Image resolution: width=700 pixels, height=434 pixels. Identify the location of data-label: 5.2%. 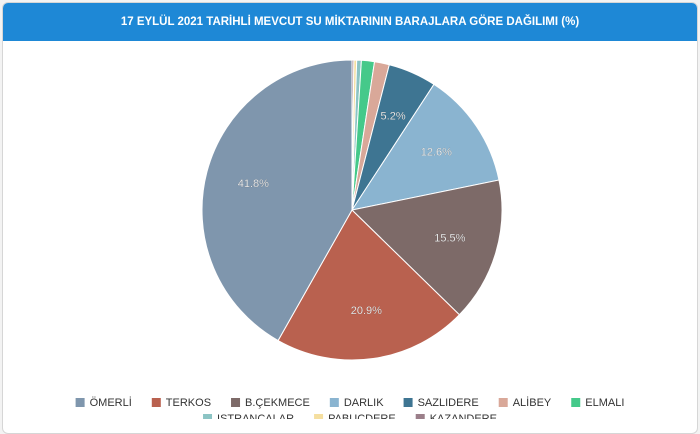
(393, 117).